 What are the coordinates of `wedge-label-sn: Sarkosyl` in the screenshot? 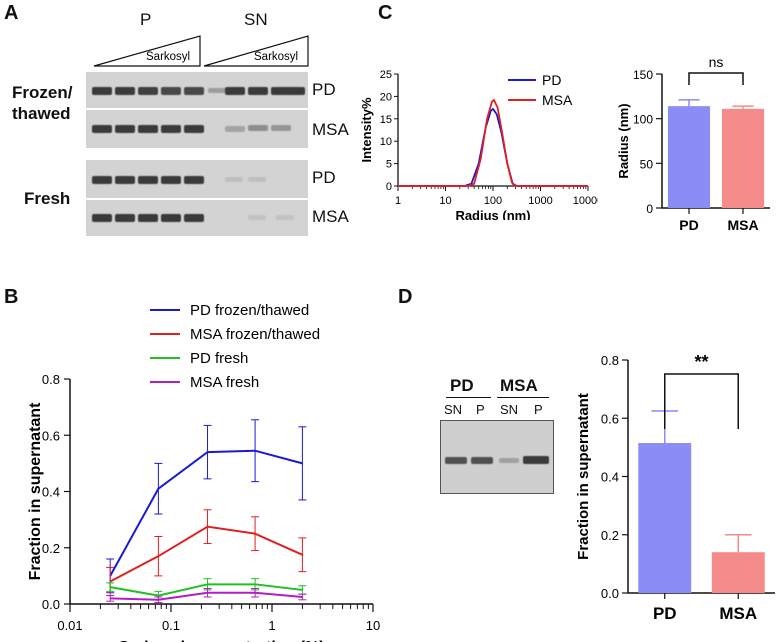 It's located at (276, 57).